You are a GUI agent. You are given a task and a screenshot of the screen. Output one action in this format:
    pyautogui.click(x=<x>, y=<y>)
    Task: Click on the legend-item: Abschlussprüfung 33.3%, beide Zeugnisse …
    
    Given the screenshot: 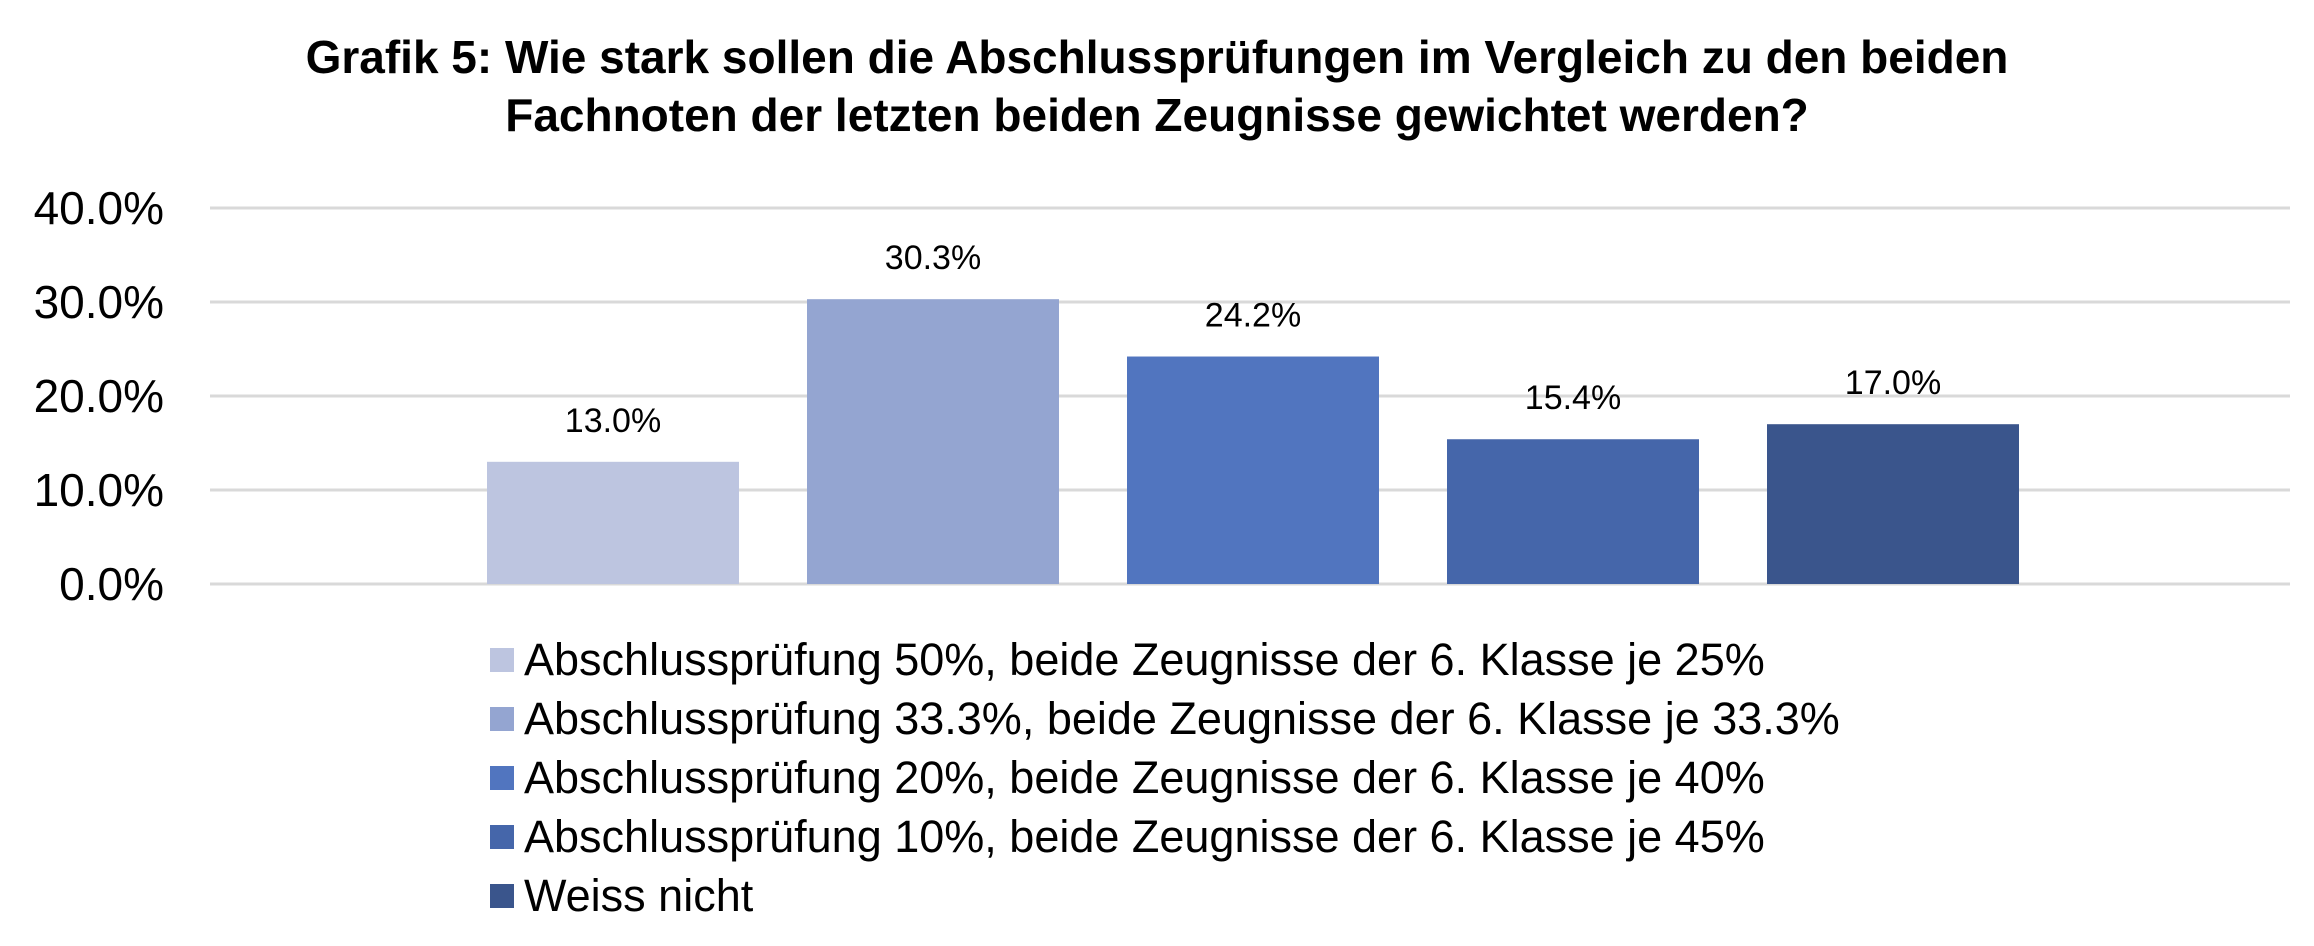 What is the action you would take?
    pyautogui.click(x=1165, y=718)
    